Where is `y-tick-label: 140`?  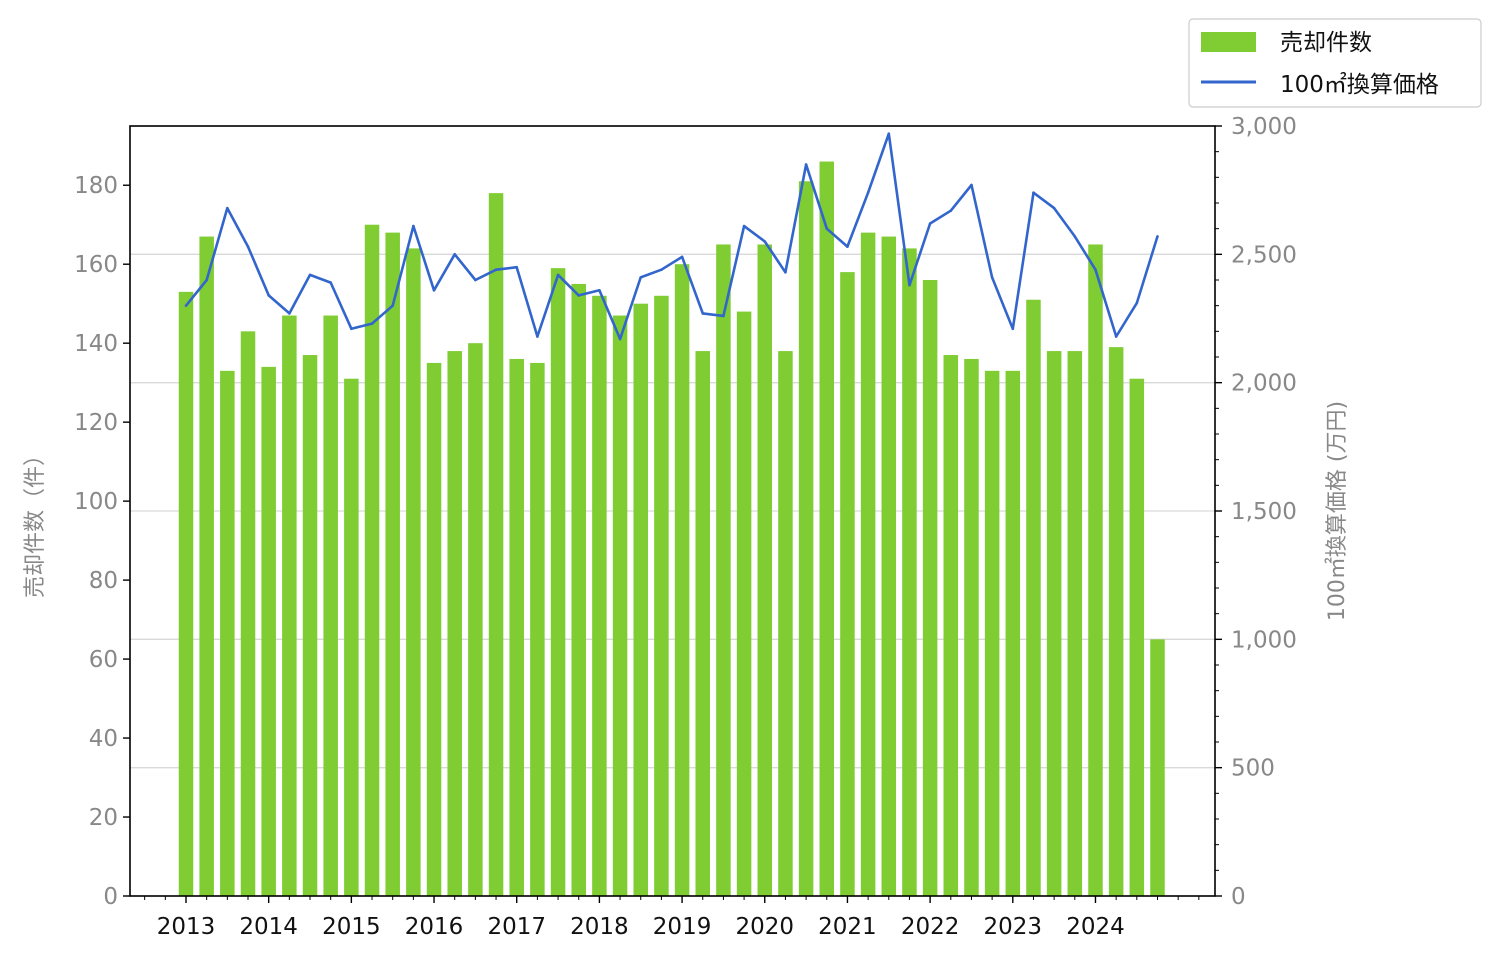 y-tick-label: 140 is located at coordinates (96, 344).